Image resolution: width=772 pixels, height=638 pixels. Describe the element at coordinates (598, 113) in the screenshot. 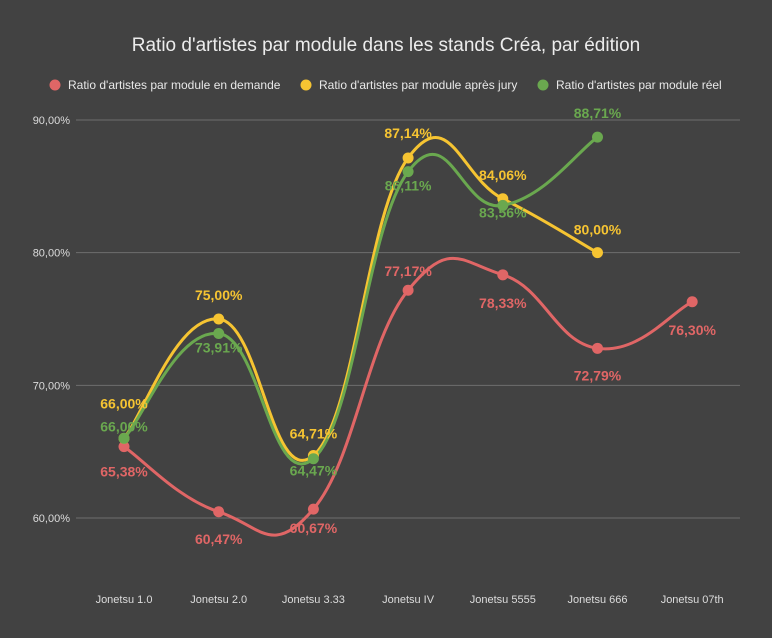

I see `data-label: 88,71%` at that location.